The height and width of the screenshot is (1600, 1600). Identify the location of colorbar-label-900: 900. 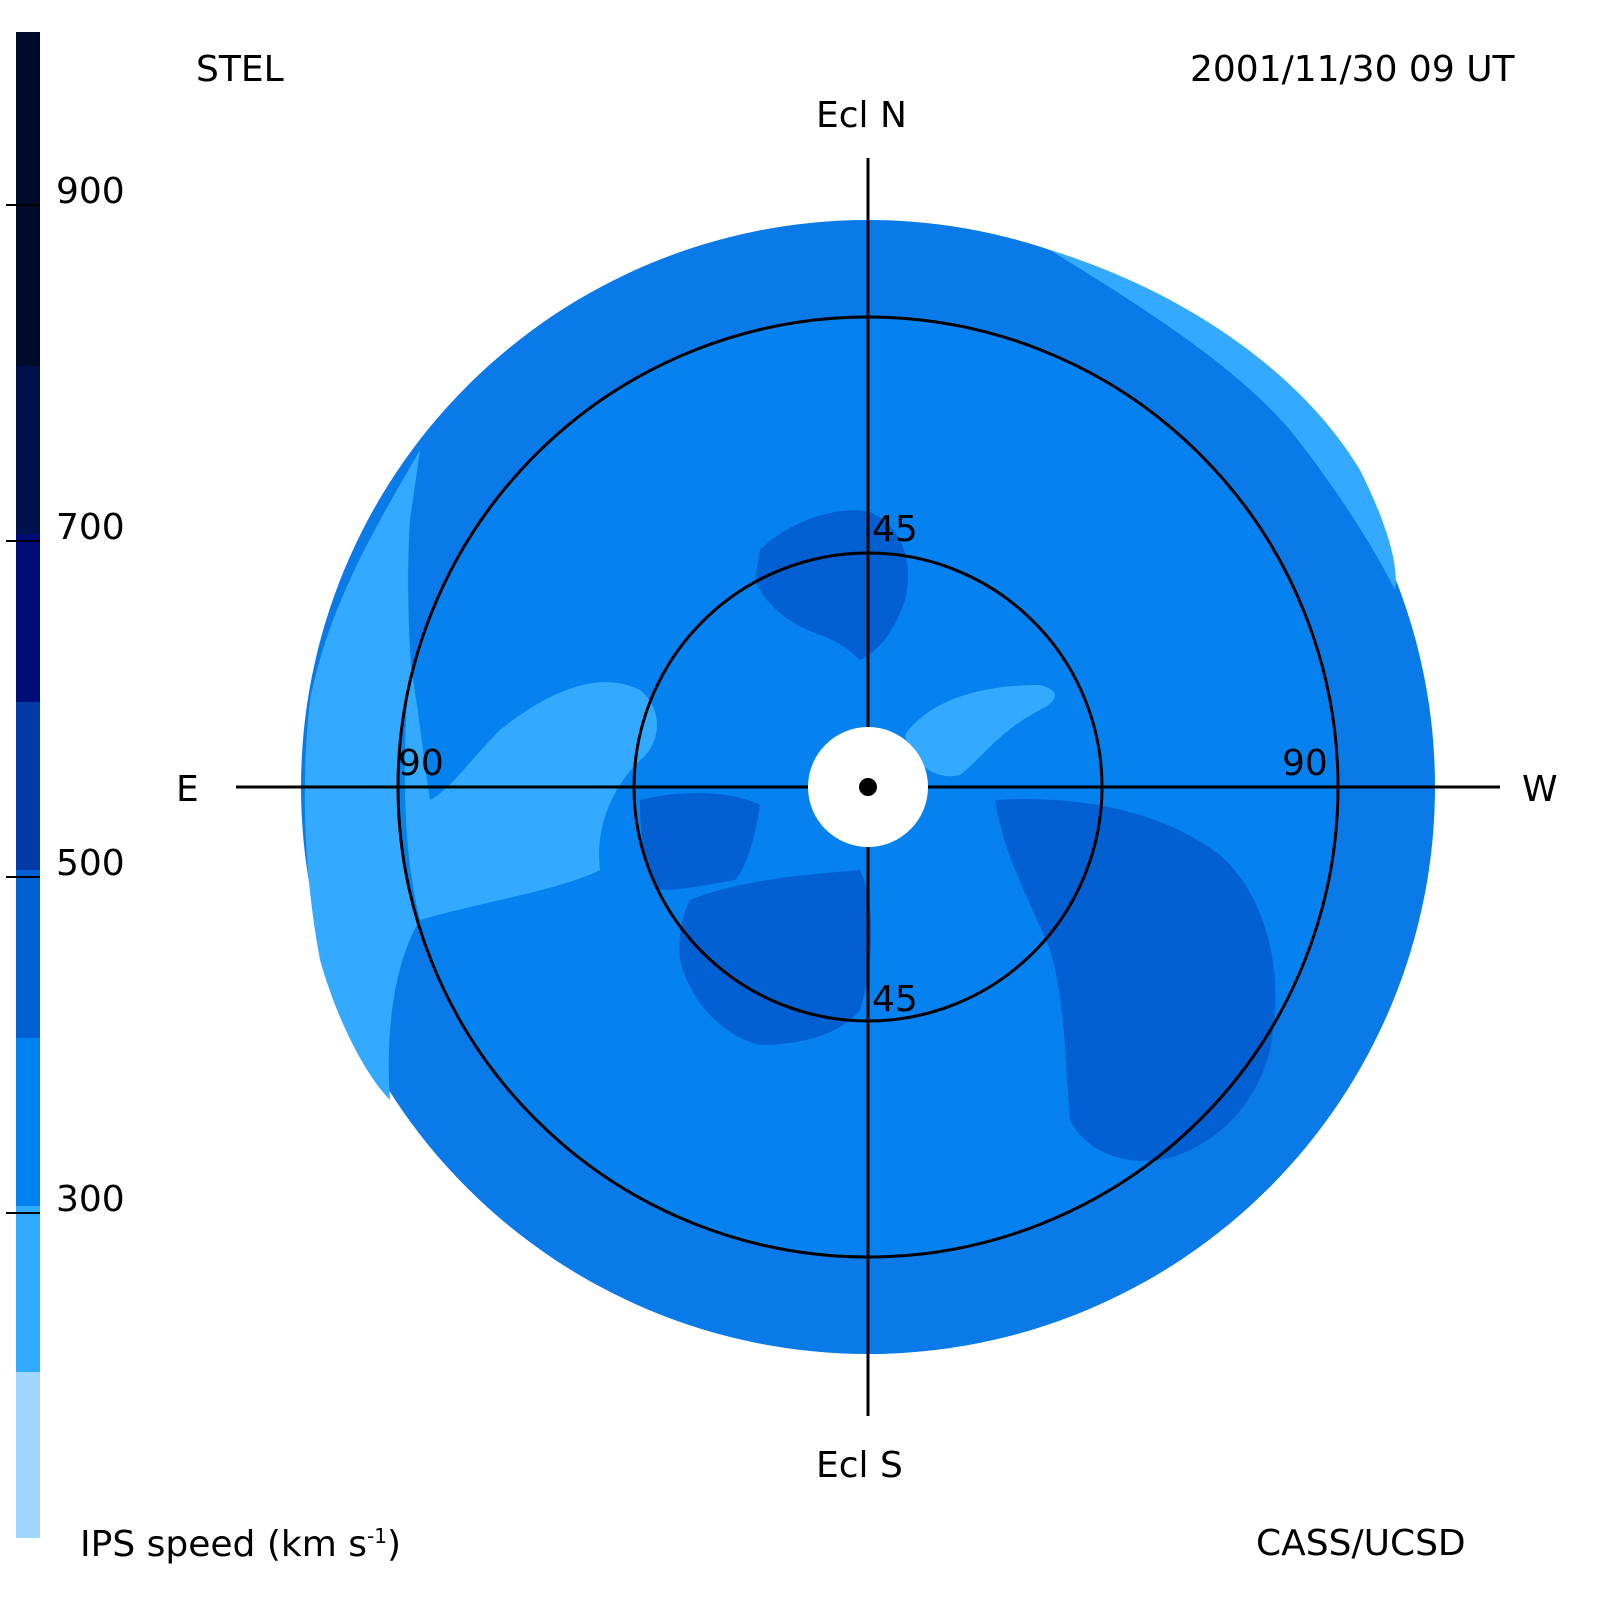
(90, 191).